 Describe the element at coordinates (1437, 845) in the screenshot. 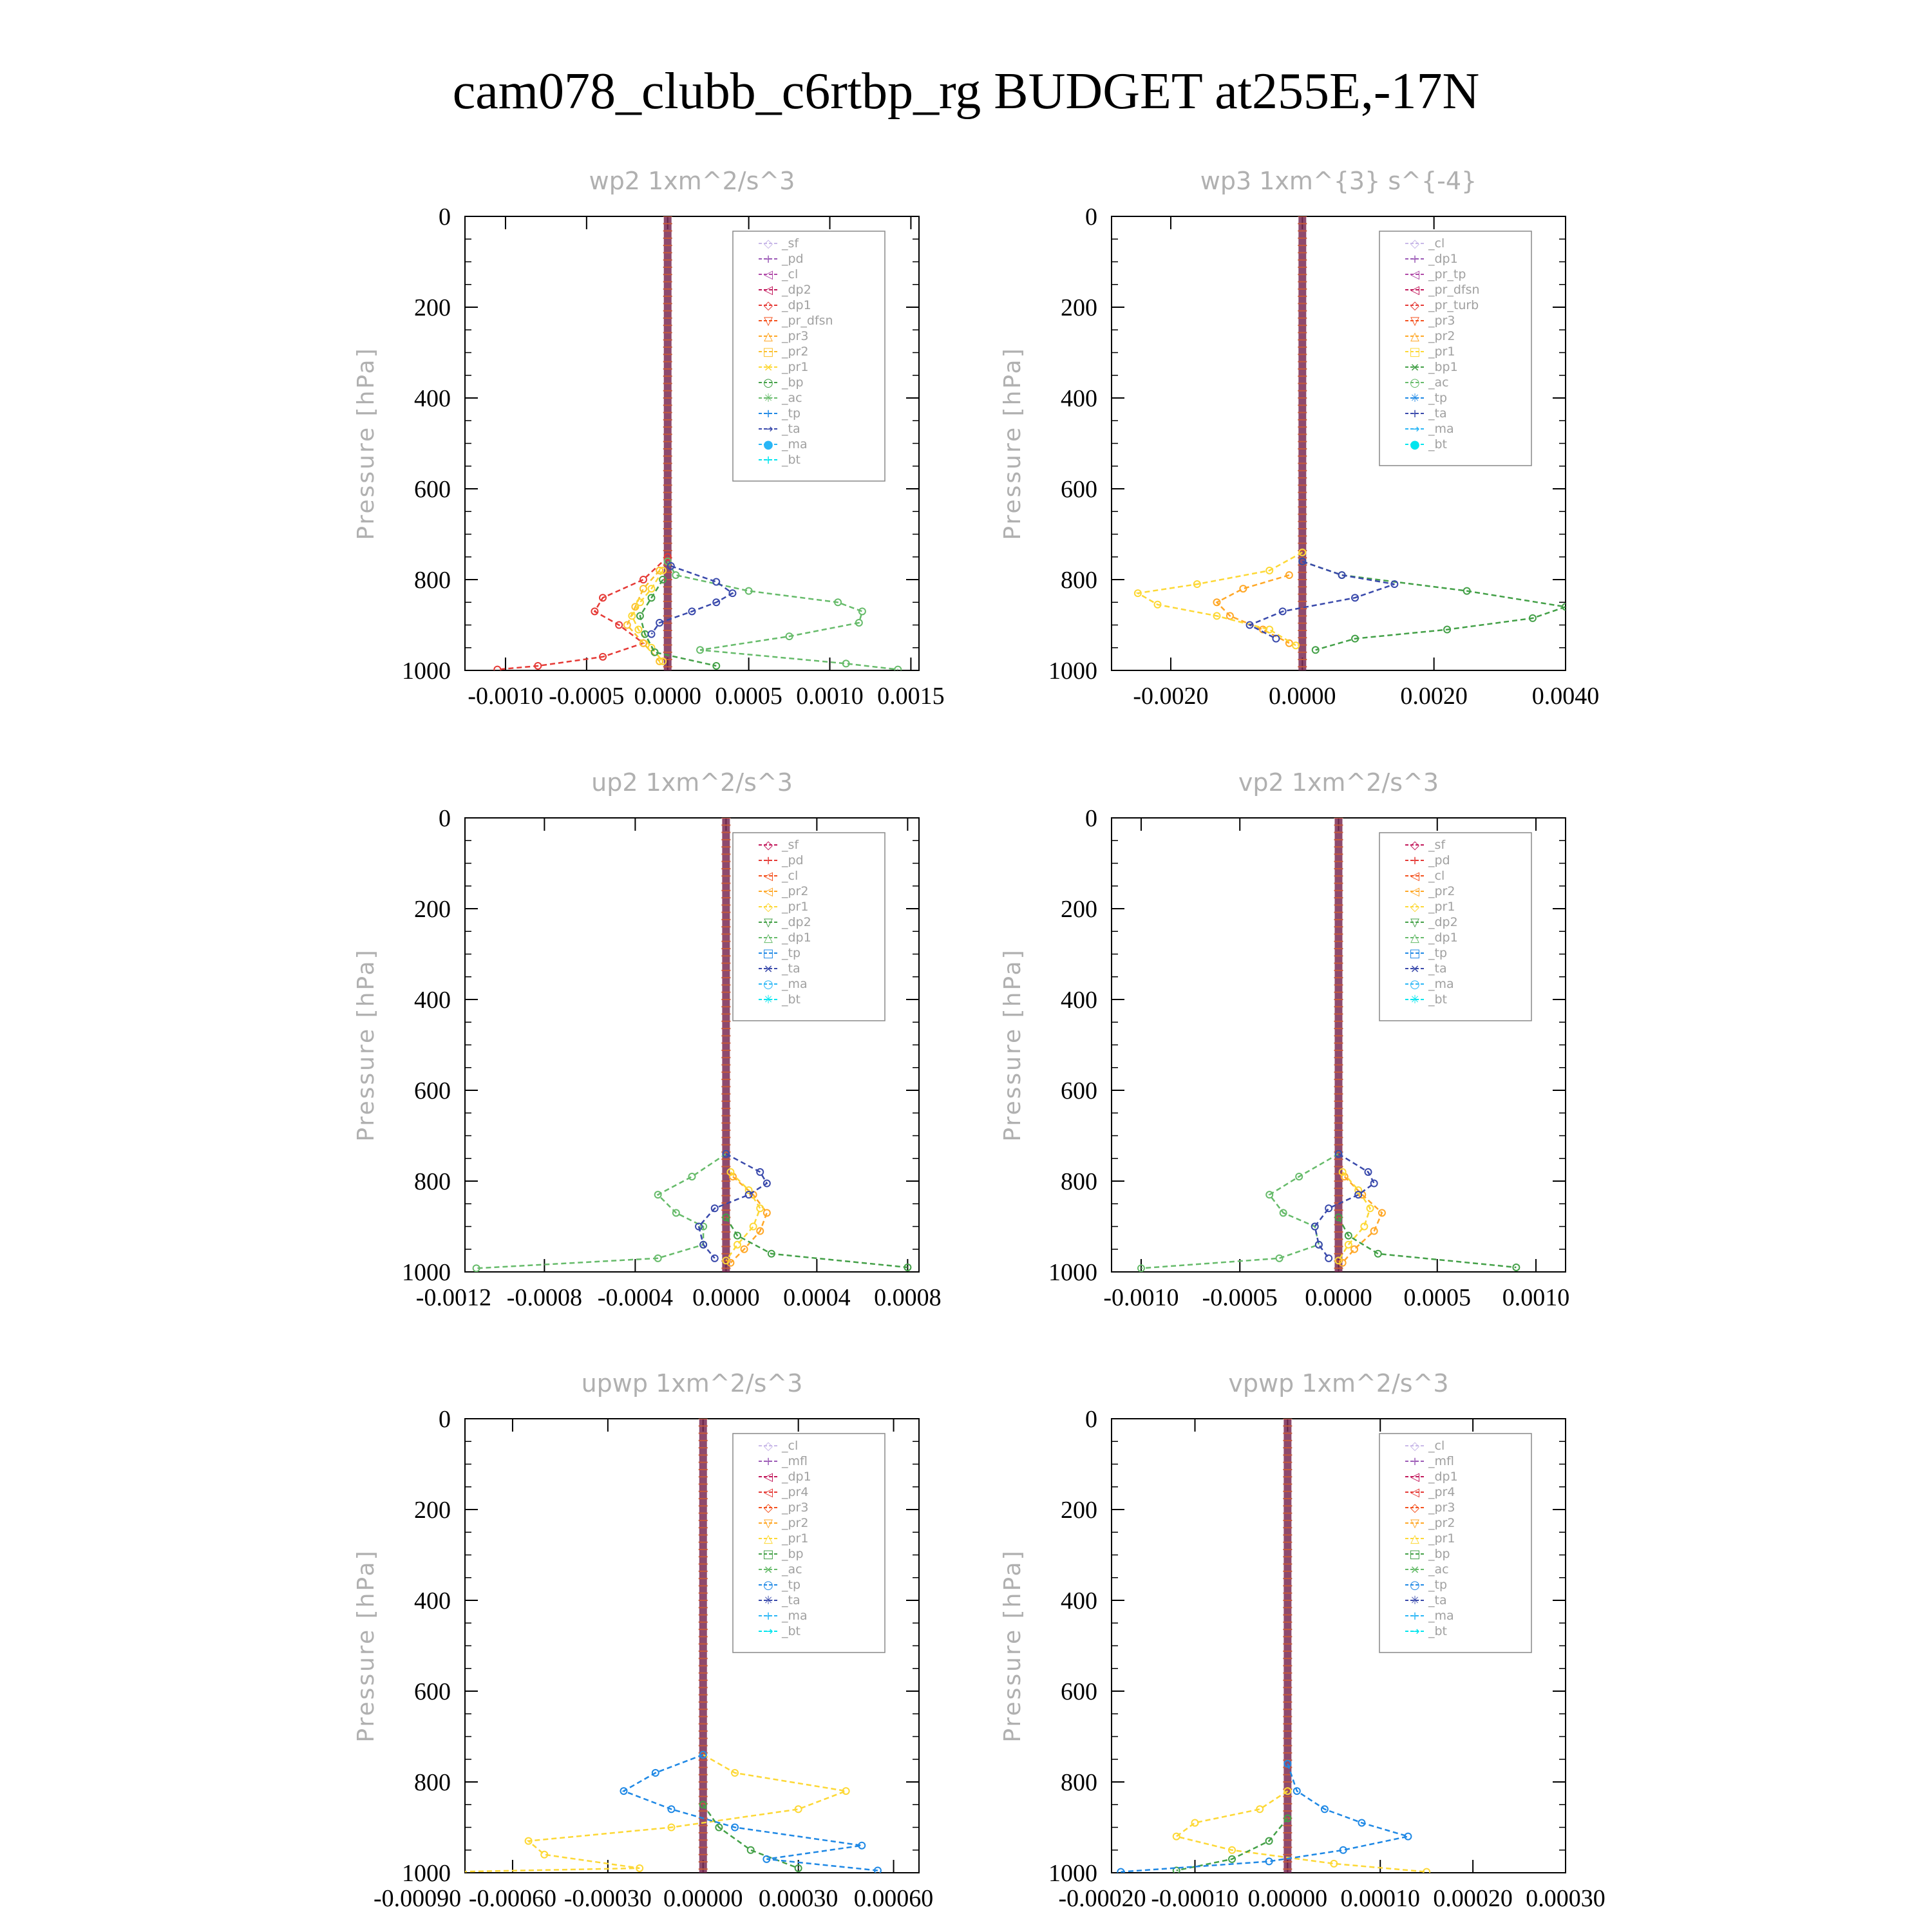

I see `legend-label: _sf` at that location.